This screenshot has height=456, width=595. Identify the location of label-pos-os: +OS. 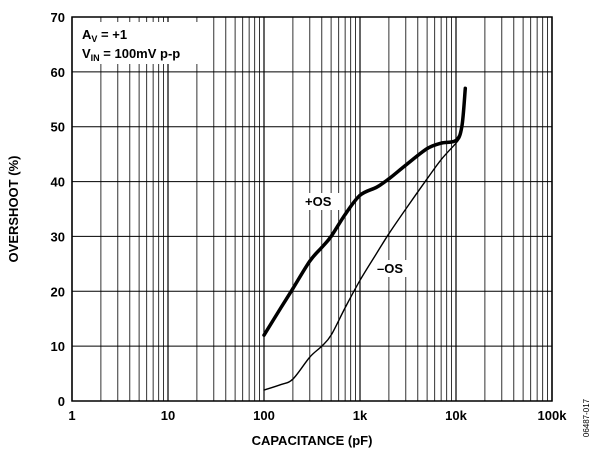
(318, 201).